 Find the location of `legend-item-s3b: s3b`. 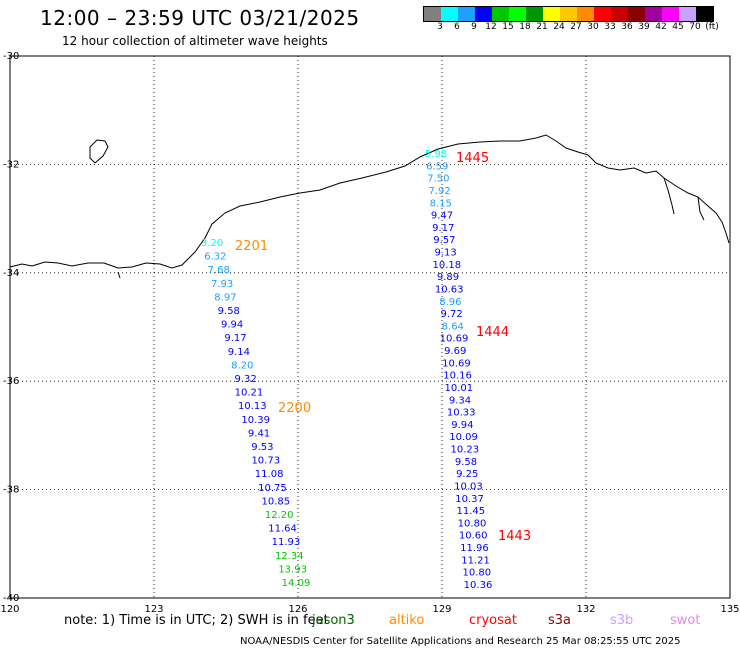

legend-item-s3b: s3b is located at coordinates (622, 620).